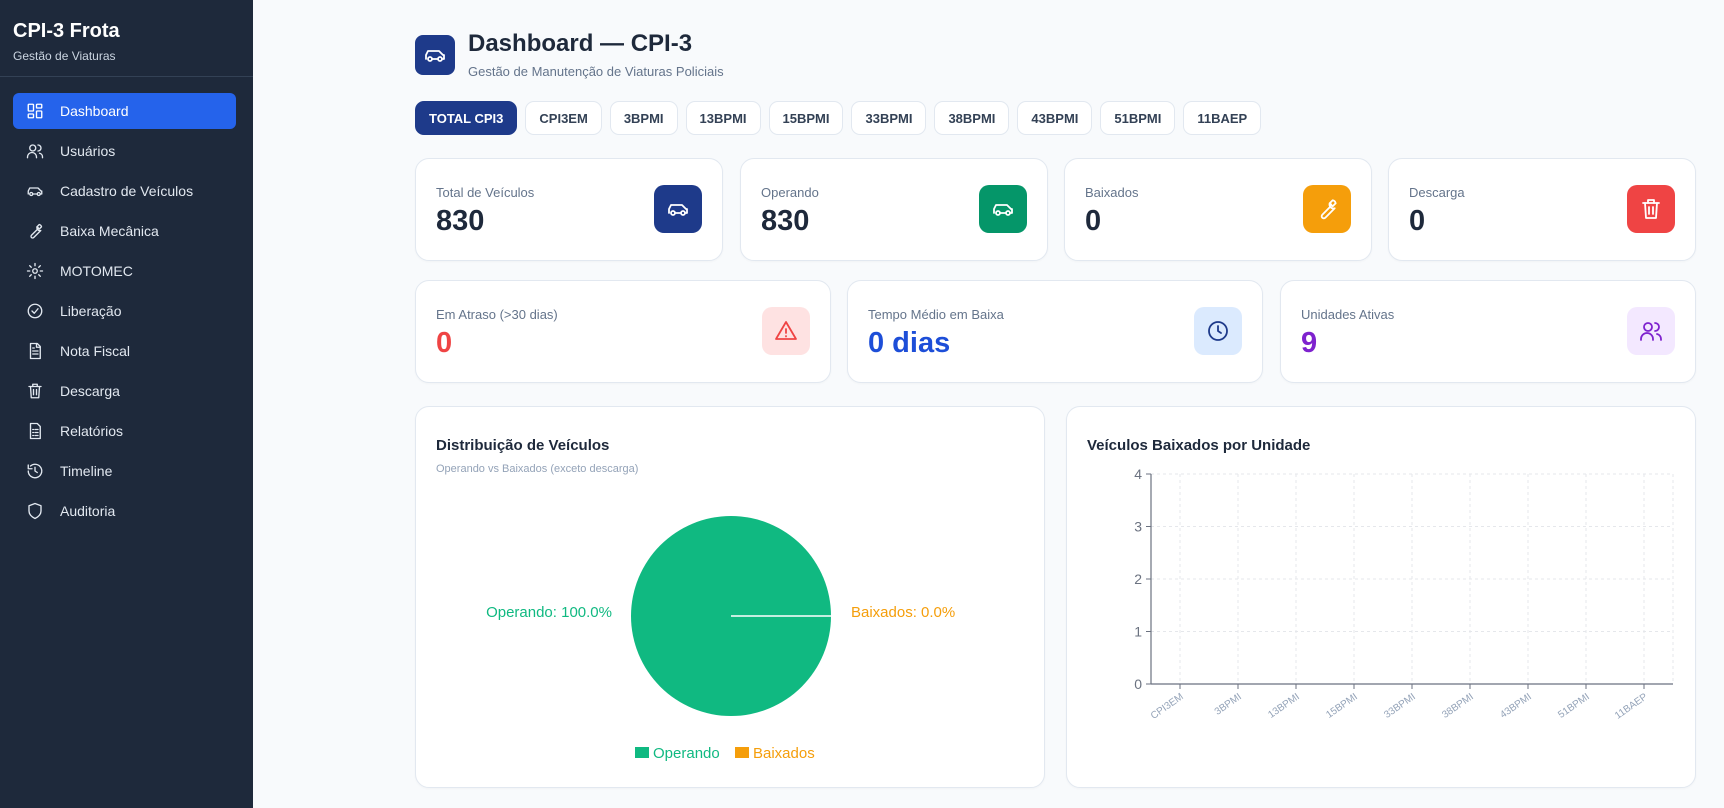 Image resolution: width=1724 pixels, height=808 pixels. Describe the element at coordinates (64, 56) in the screenshot. I see `brand-subtitle: Gestão de Viaturas` at that location.